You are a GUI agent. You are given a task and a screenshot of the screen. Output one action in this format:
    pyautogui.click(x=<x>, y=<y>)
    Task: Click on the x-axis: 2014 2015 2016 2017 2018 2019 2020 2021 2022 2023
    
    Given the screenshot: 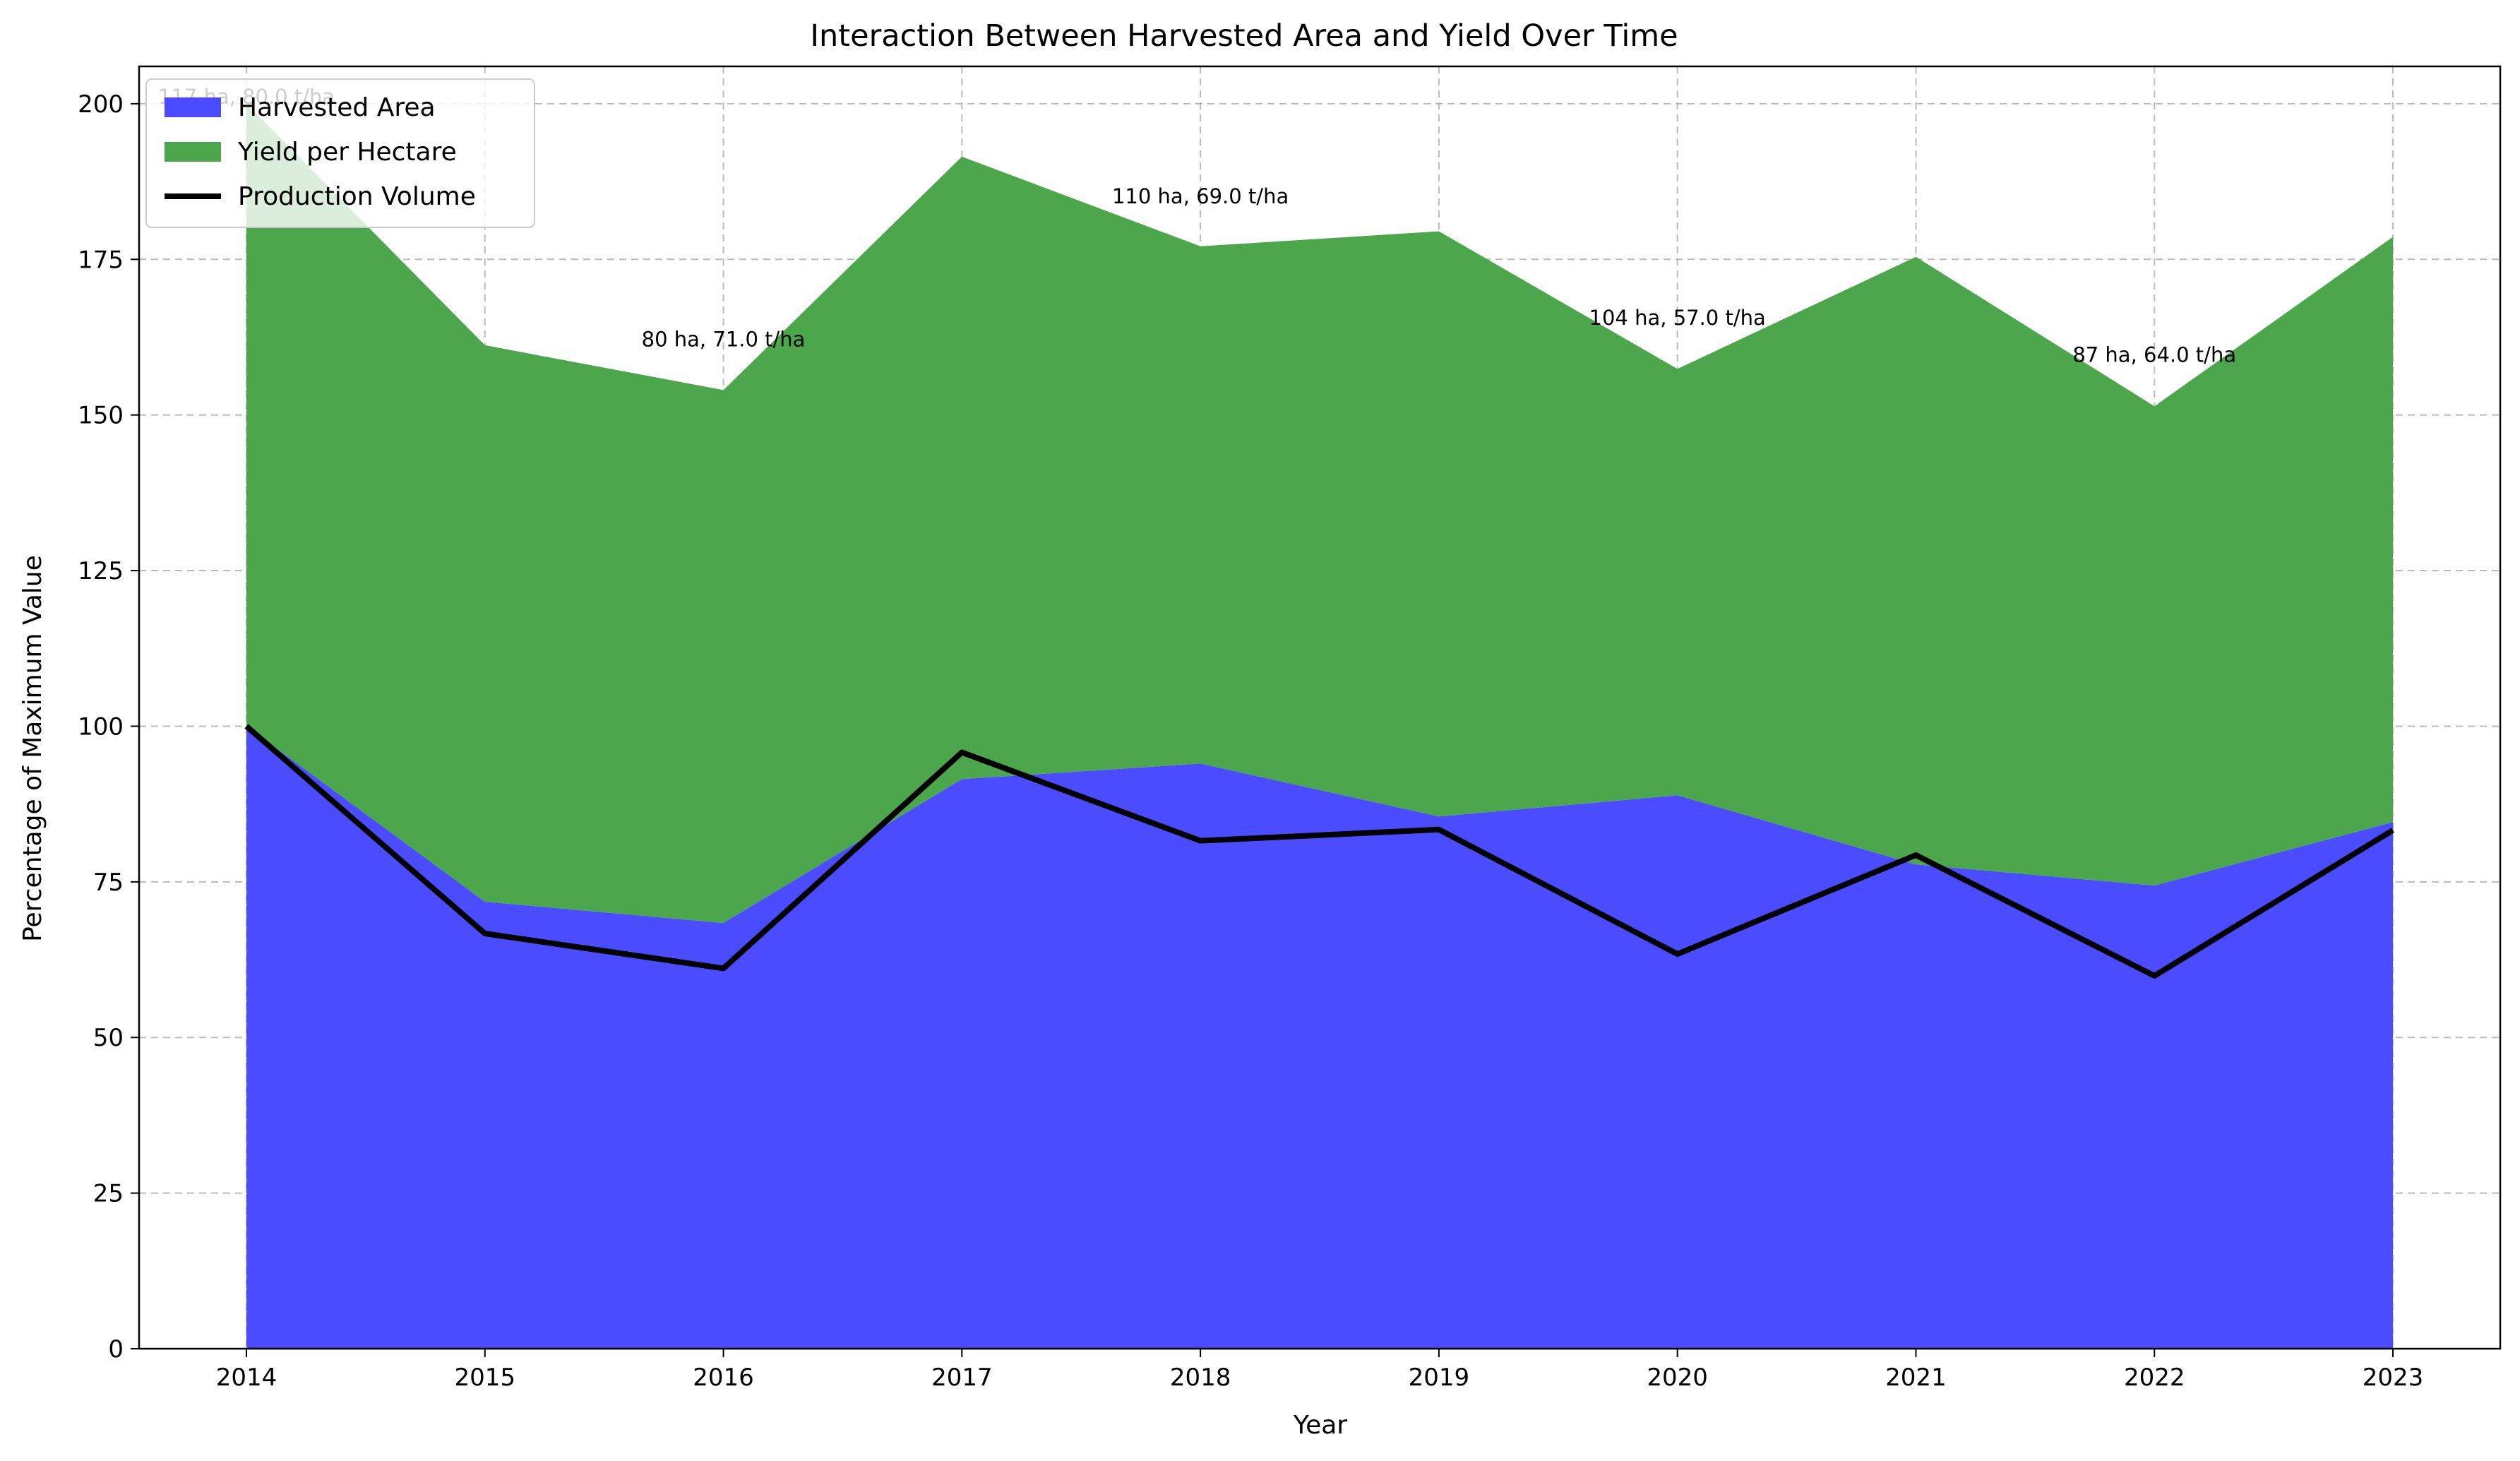 What is the action you would take?
    pyautogui.click(x=1320, y=1370)
    